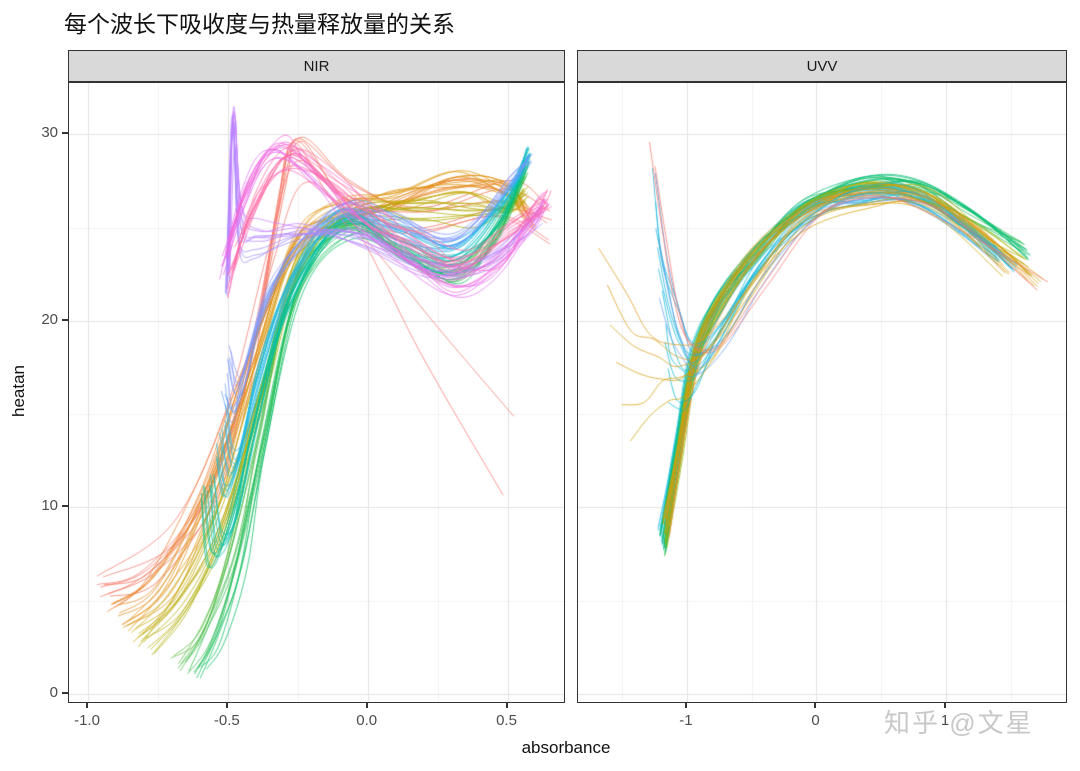 Image resolution: width=1080 pixels, height=771 pixels. I want to click on facet-strip-nir: NIR, so click(316, 66).